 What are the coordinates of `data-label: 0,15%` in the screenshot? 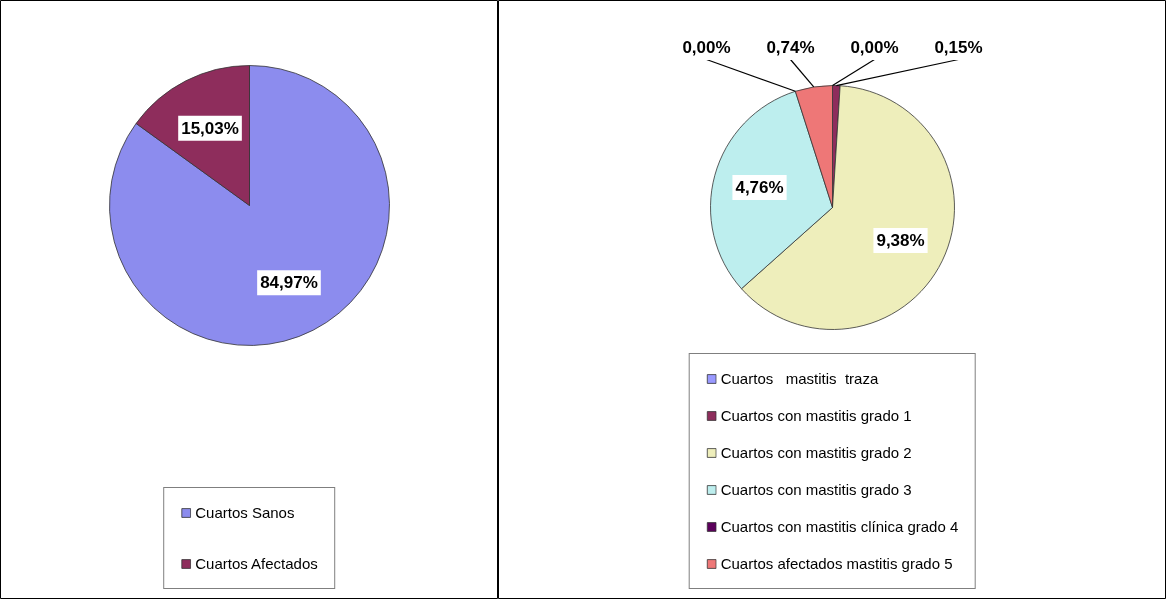 It's located at (958, 47).